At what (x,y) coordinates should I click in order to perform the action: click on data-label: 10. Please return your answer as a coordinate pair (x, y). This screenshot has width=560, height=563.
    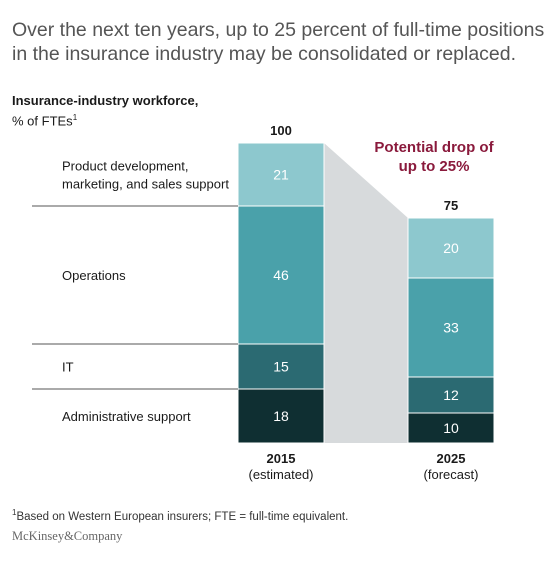
    Looking at the image, I should click on (451, 428).